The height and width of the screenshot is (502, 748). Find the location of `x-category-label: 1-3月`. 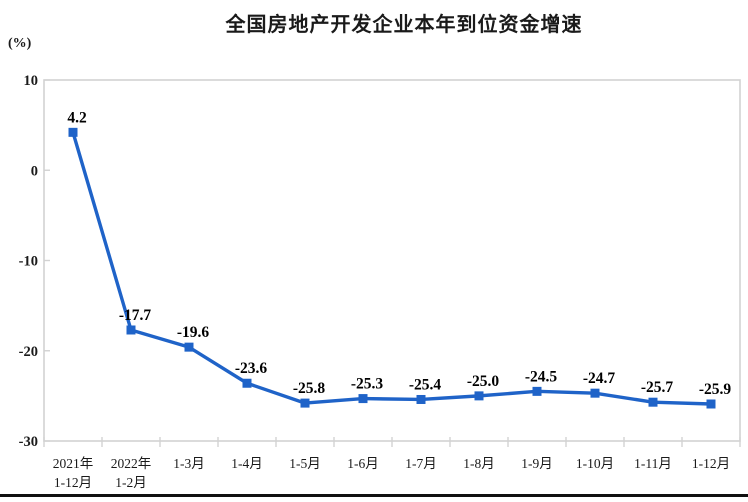

x-category-label: 1-3月 is located at coordinates (189, 463).